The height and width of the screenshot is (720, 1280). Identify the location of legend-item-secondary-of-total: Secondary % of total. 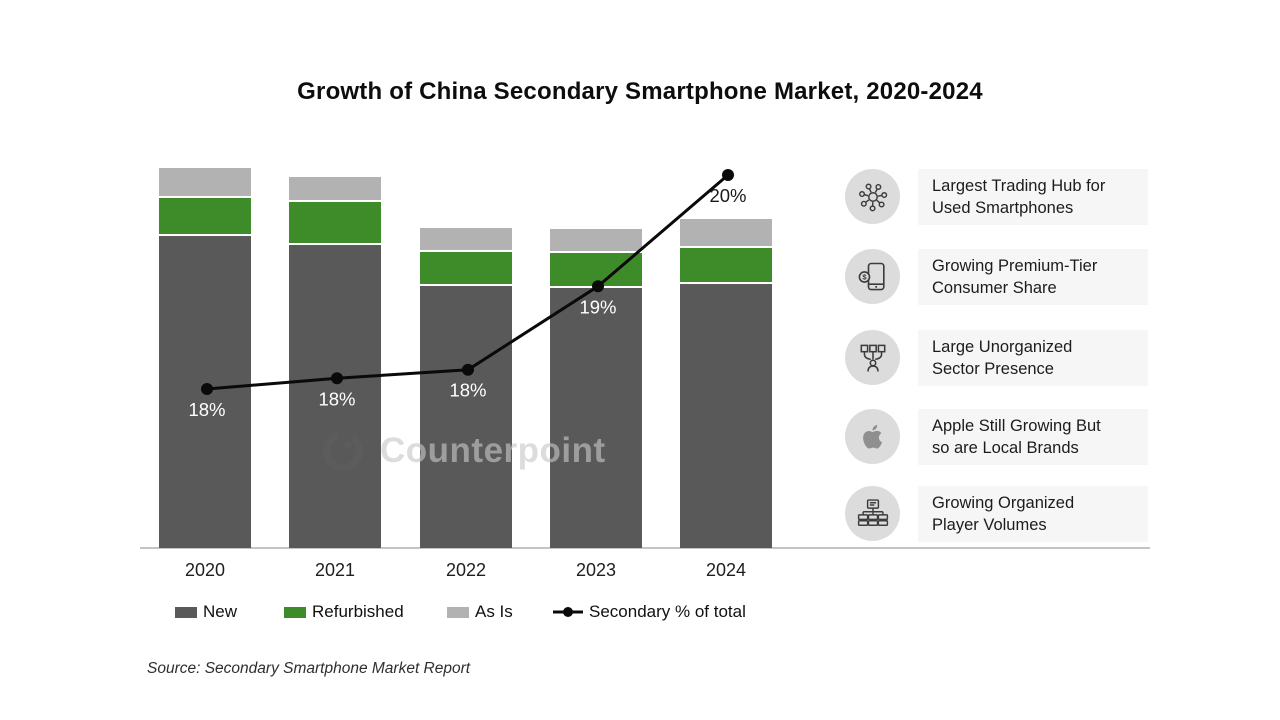
(649, 612).